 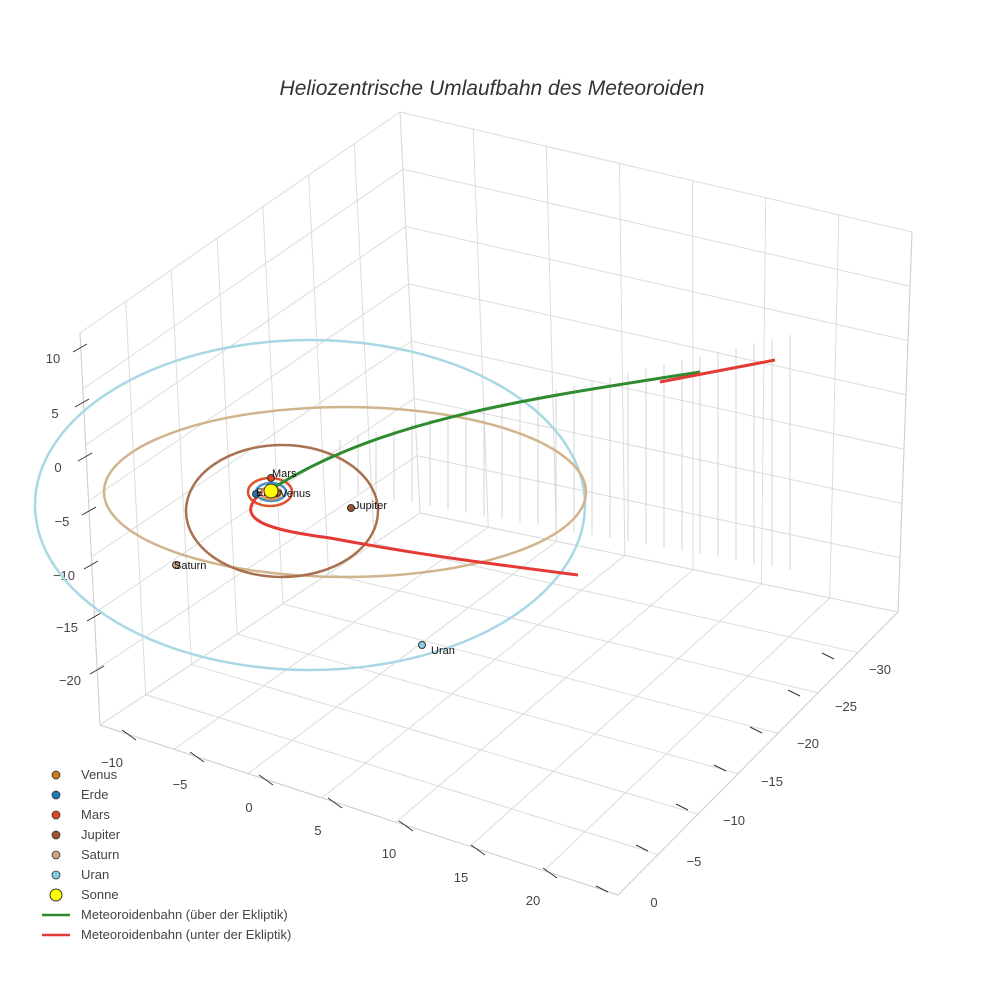 What do you see at coordinates (694, 861) in the screenshot?
I see `y-tick-label: −5` at bounding box center [694, 861].